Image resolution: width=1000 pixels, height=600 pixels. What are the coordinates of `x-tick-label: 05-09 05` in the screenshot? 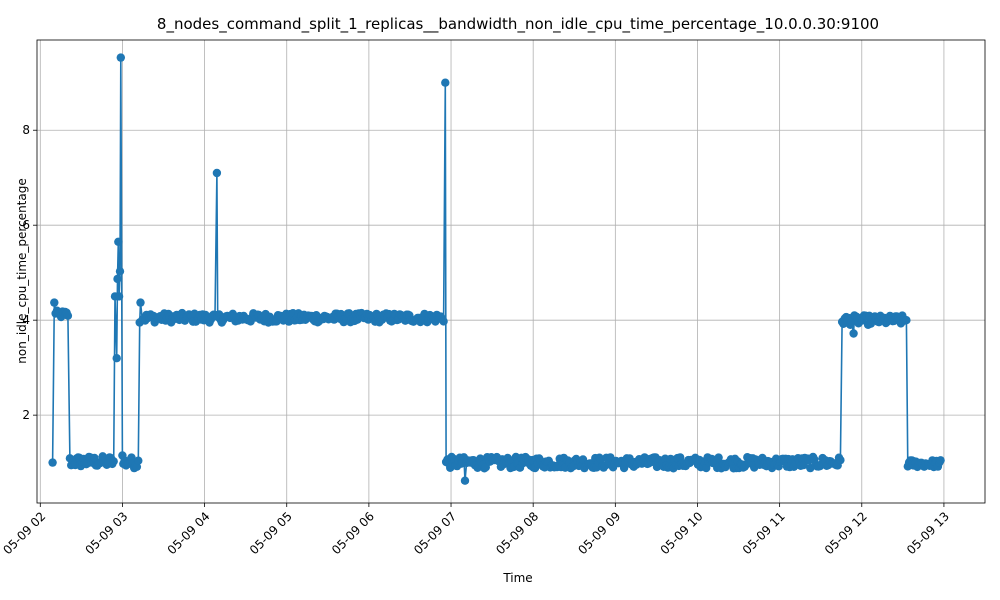 It's located at (271, 533).